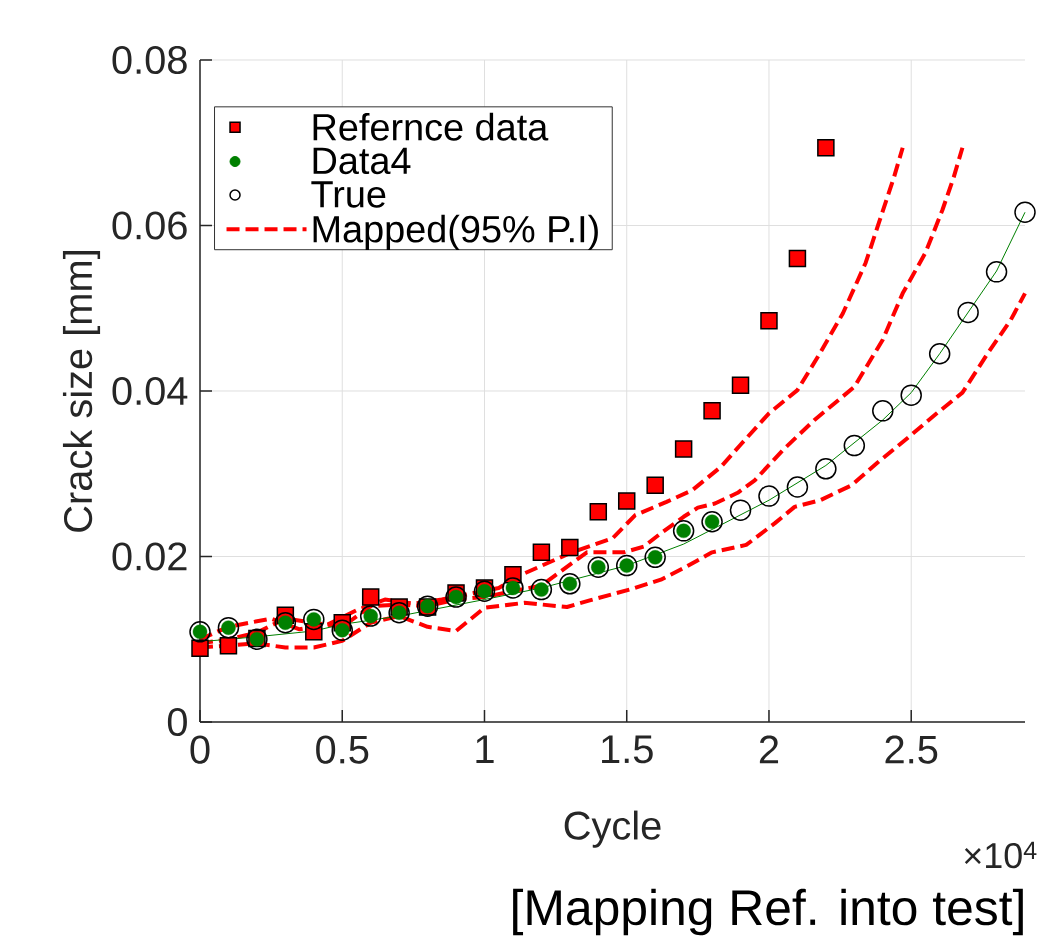  I want to click on x-tick-label: 0, so click(200, 749).